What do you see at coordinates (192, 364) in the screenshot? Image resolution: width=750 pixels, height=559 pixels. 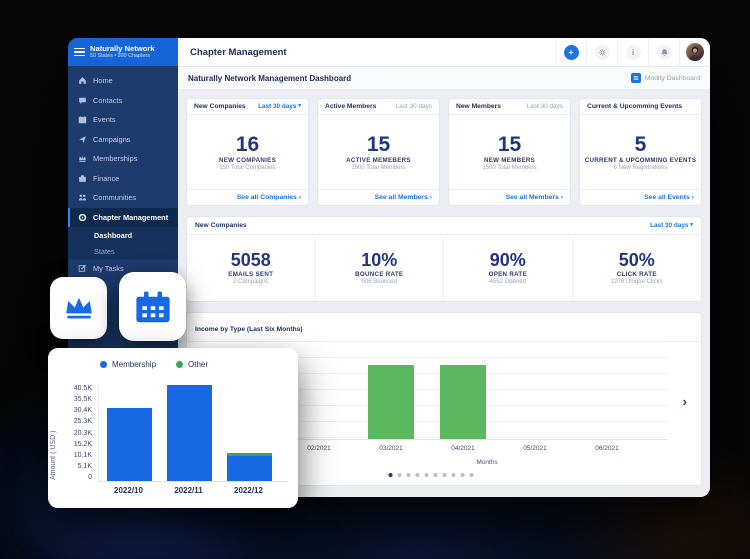 I see `legend-other: Other` at bounding box center [192, 364].